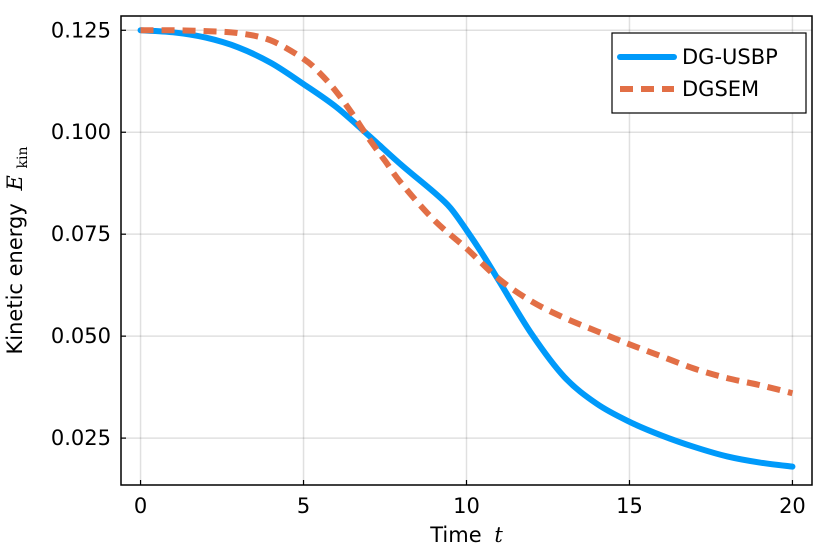  What do you see at coordinates (81, 132) in the screenshot?
I see `y-tick-label: 0.100` at bounding box center [81, 132].